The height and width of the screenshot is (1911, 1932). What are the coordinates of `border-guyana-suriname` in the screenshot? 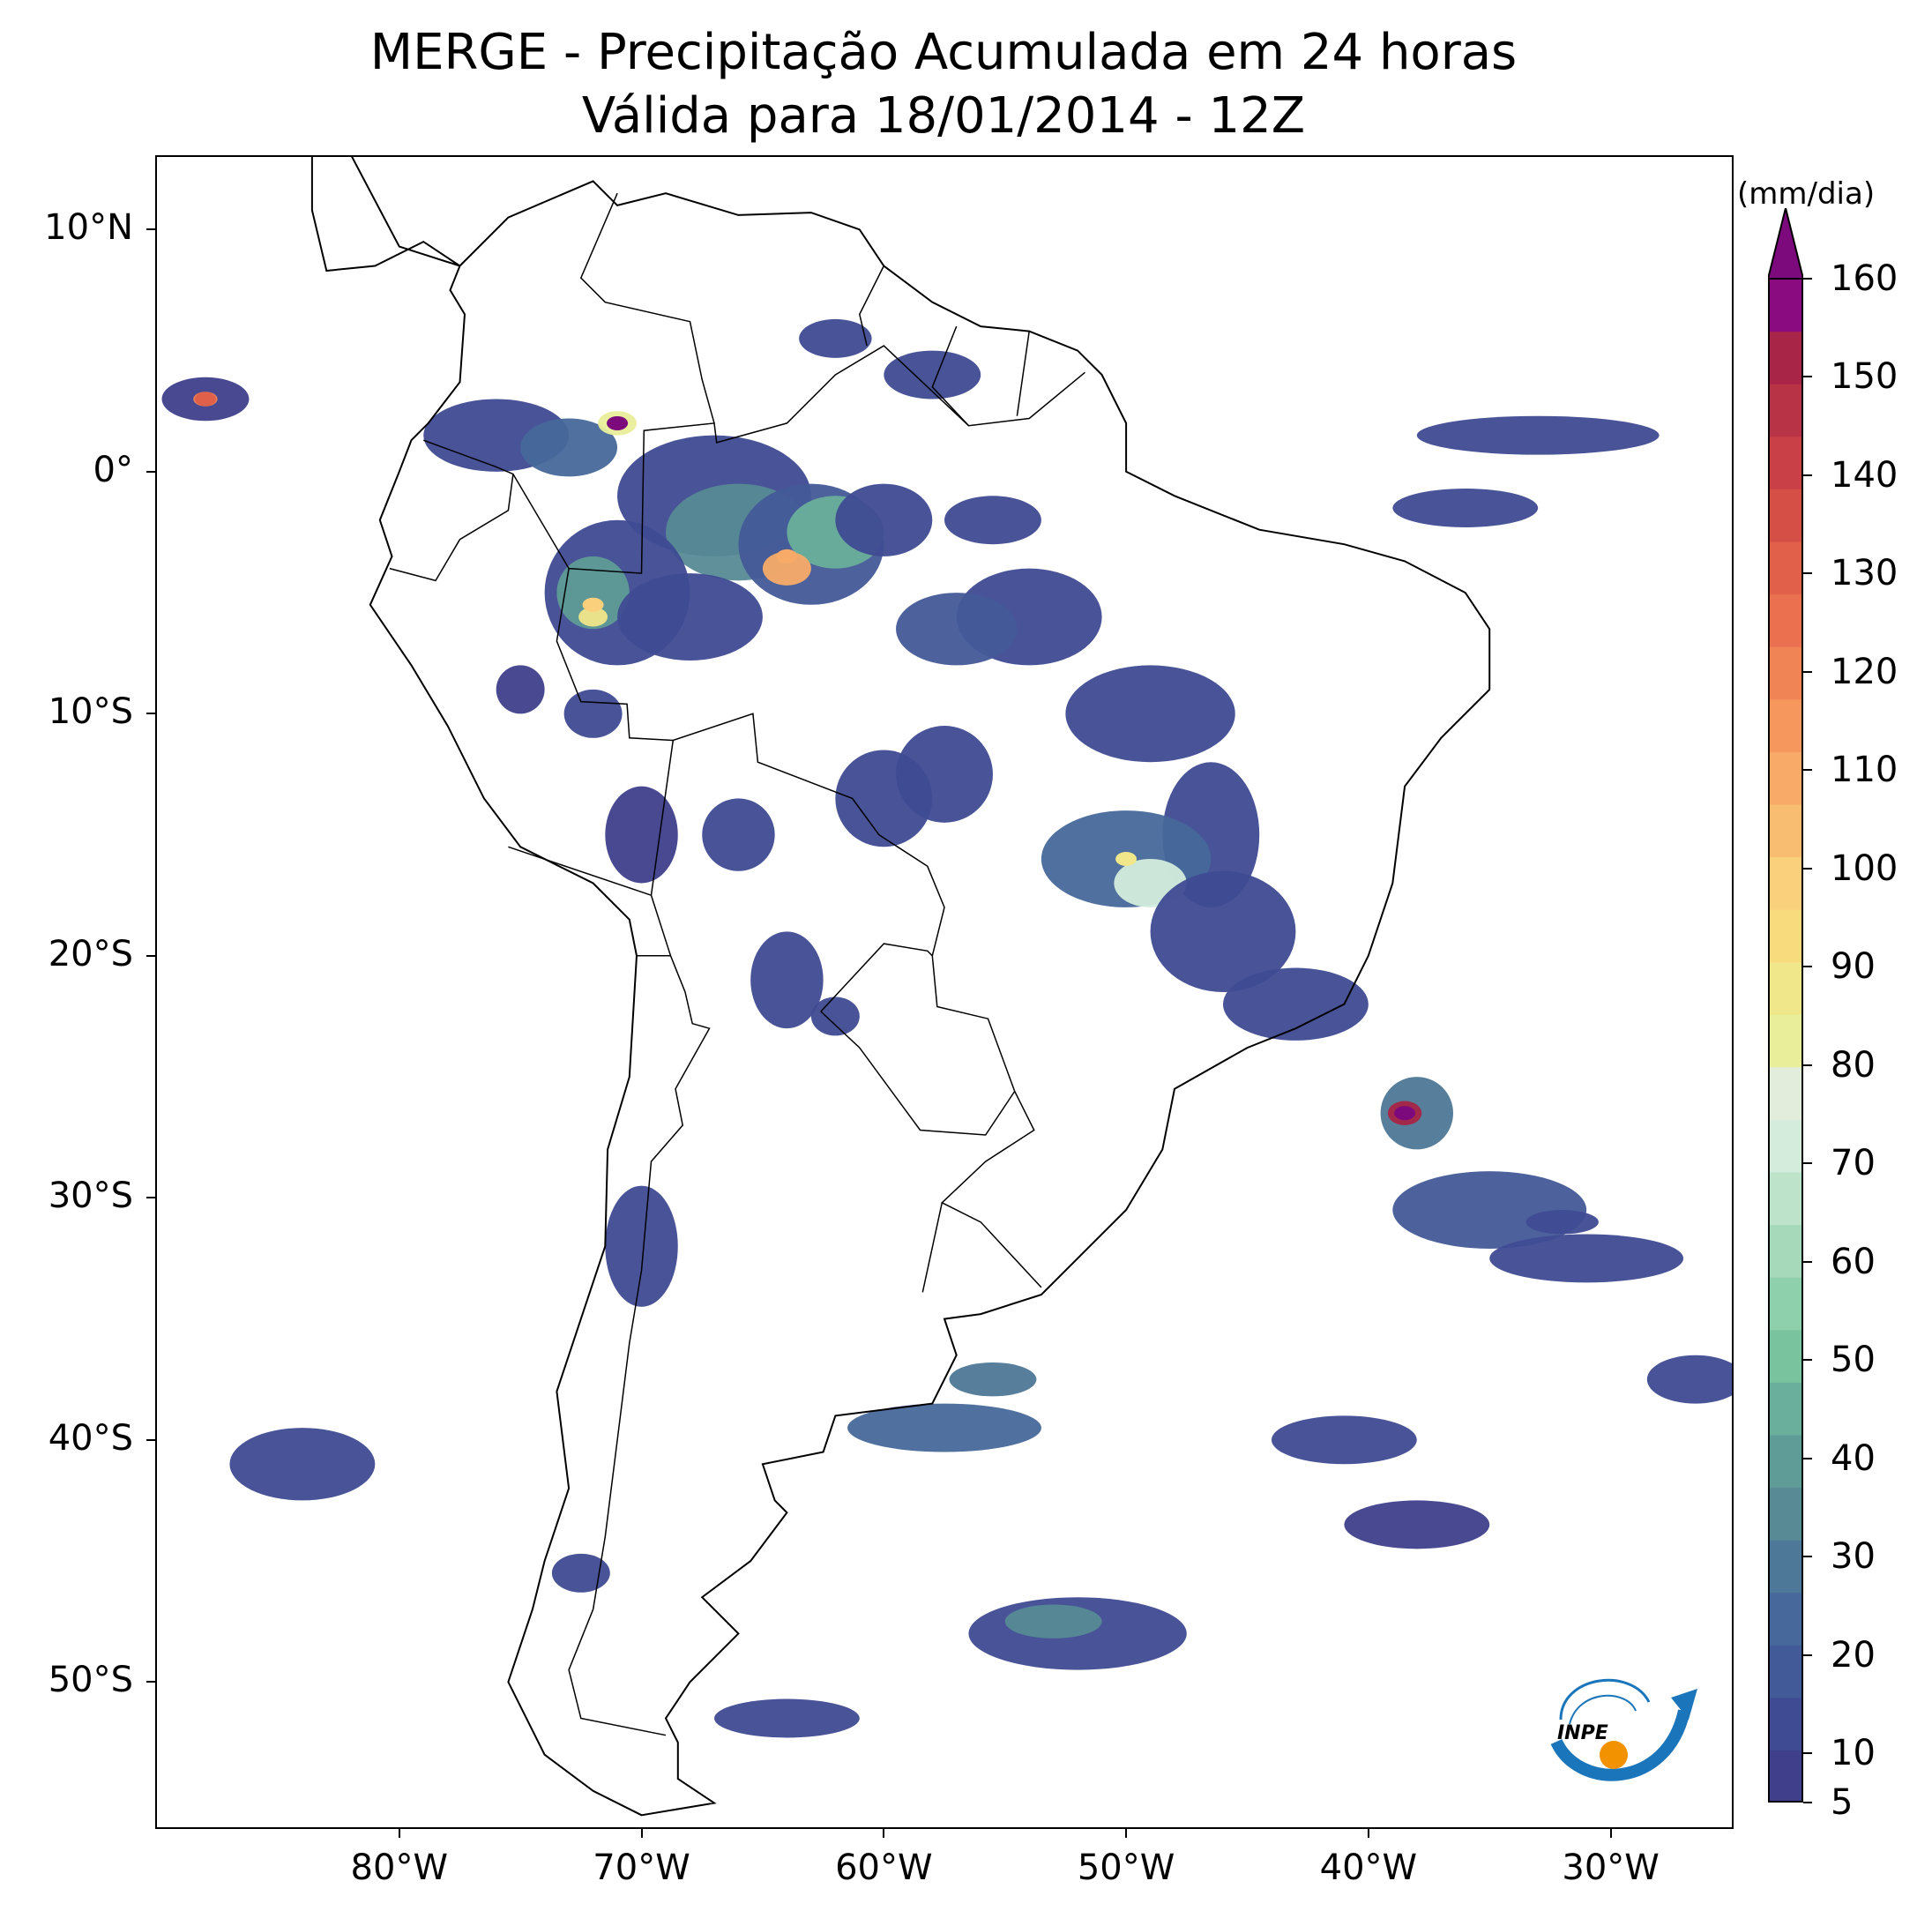 It's located at (950, 376).